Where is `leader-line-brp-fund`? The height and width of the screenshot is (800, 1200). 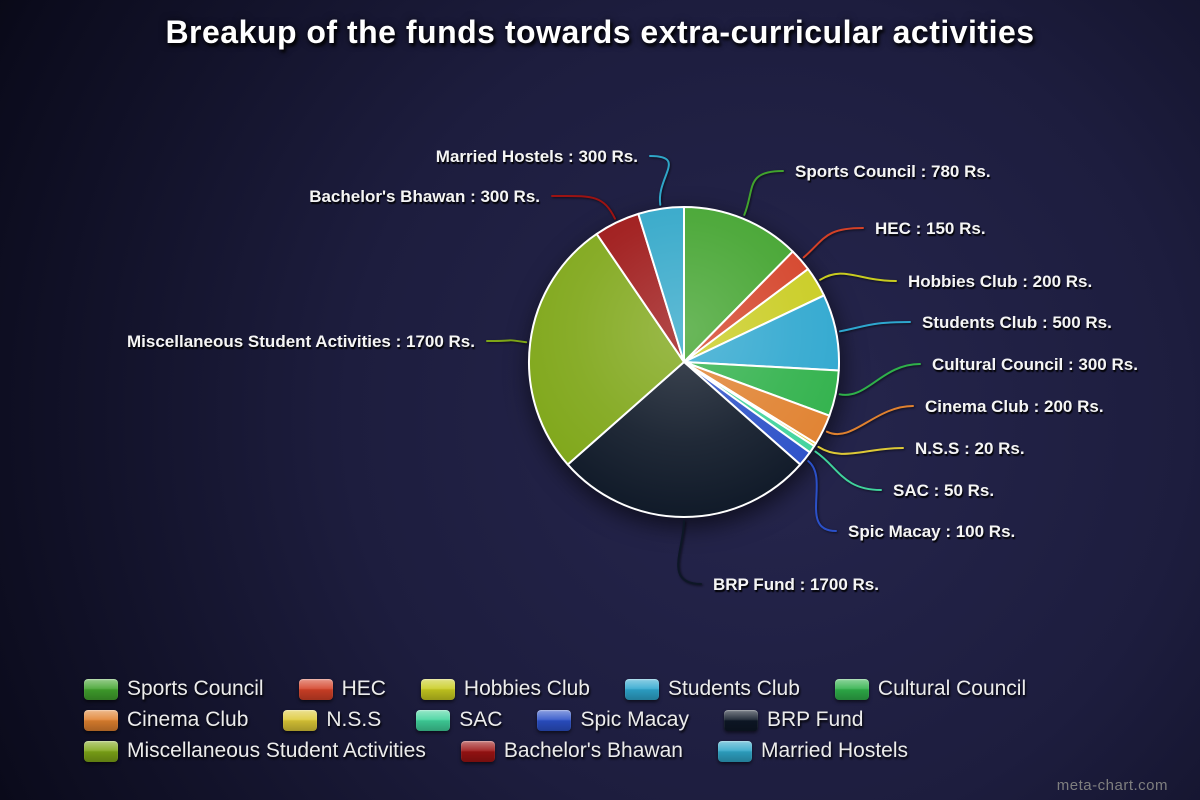
leader-line-brp-fund is located at coordinates (689, 552).